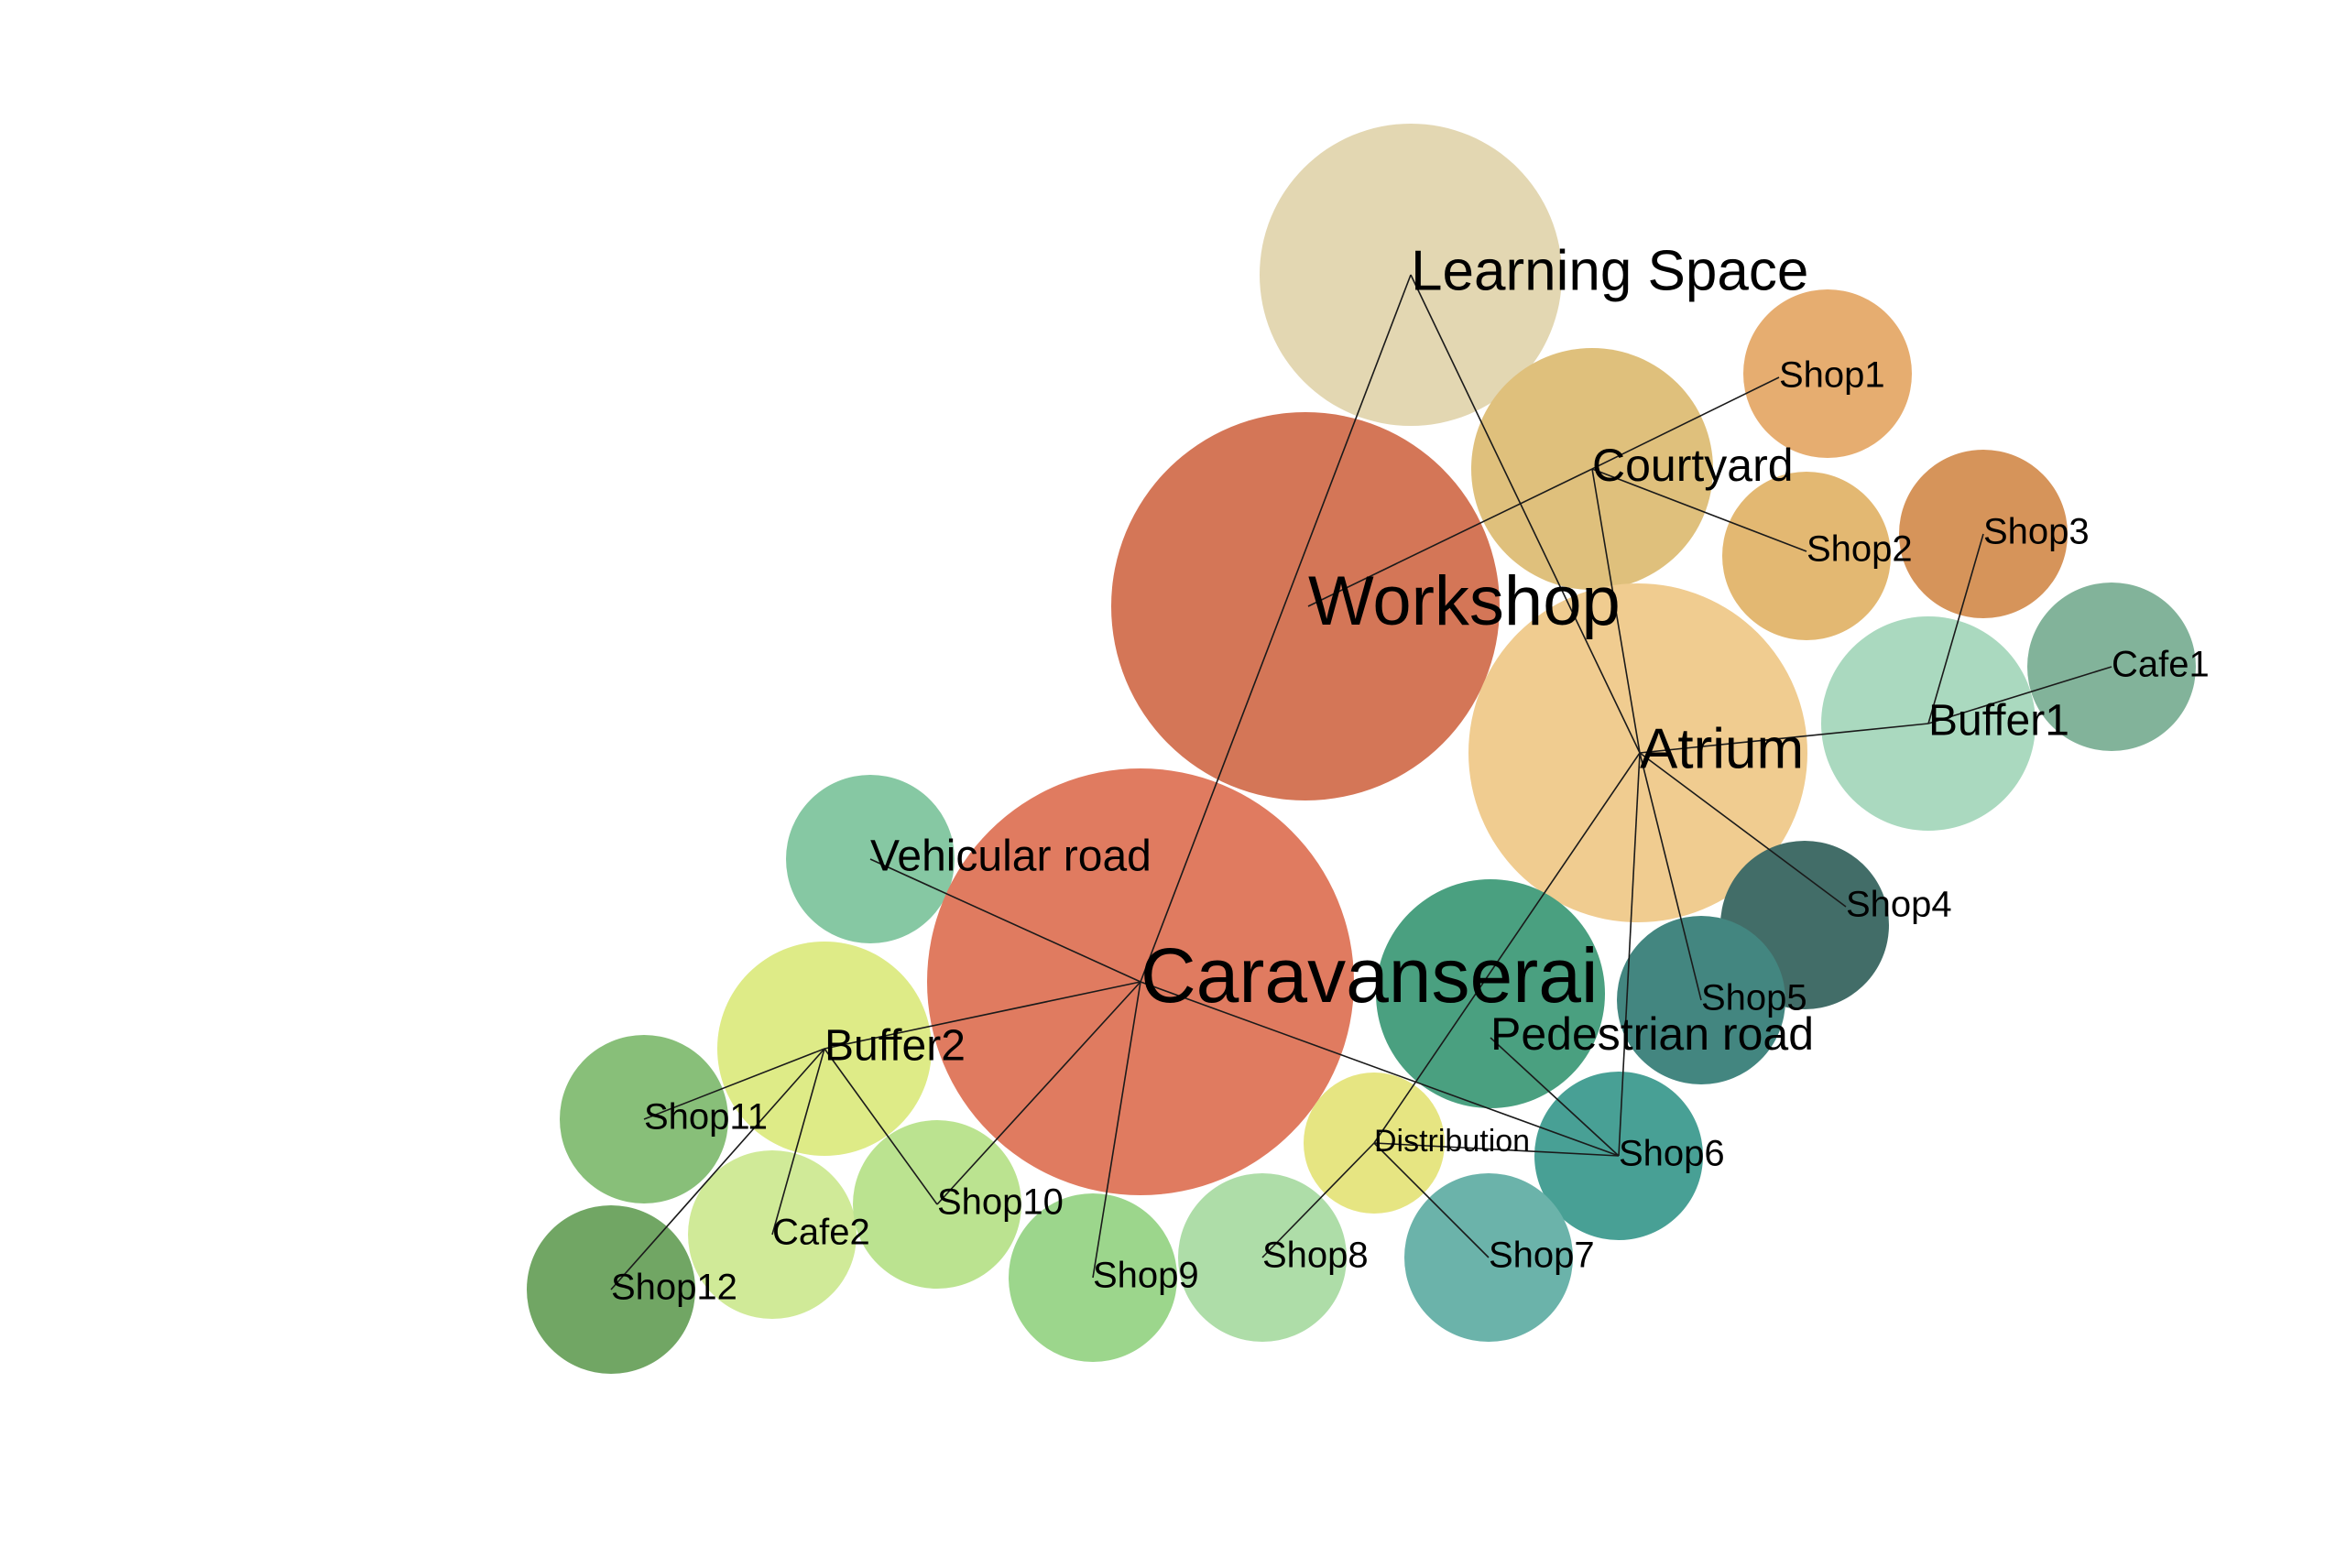 The width and height of the screenshot is (2336, 1568). I want to click on node-circle-shop1, so click(1828, 373).